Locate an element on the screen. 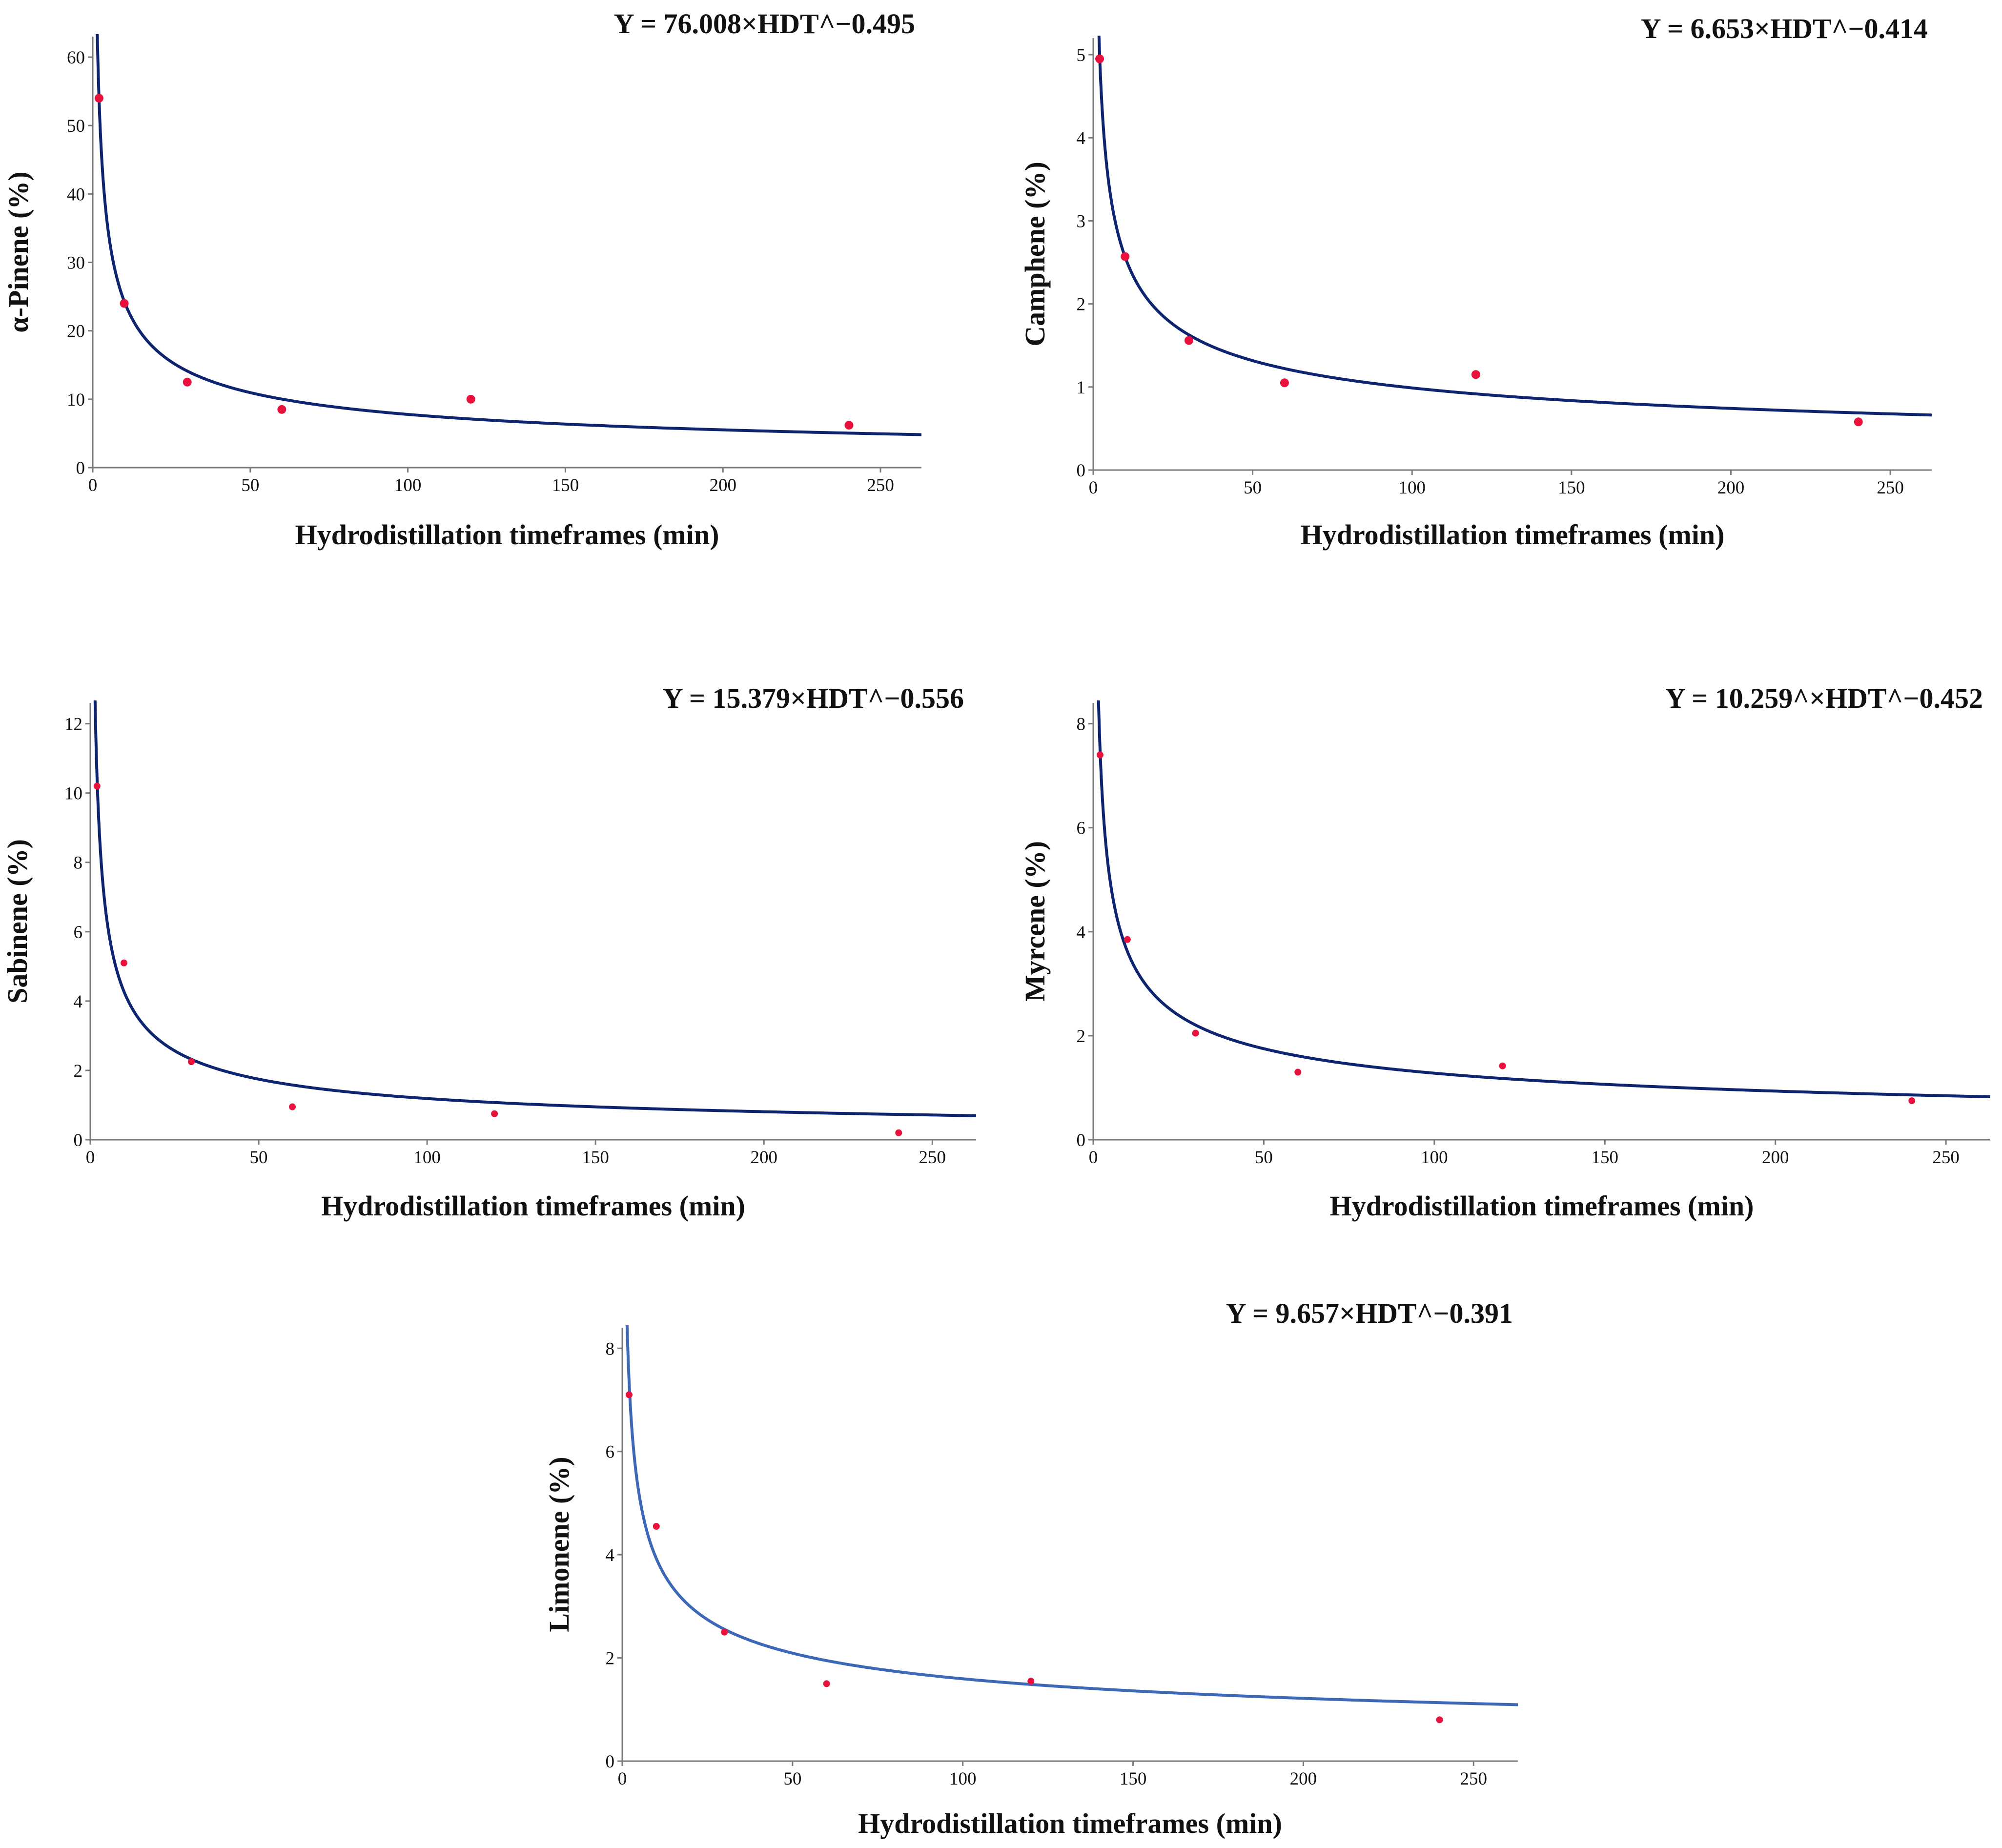  equation-label: Y = 9.657×HDT^−0.391 is located at coordinates (1369, 1313).